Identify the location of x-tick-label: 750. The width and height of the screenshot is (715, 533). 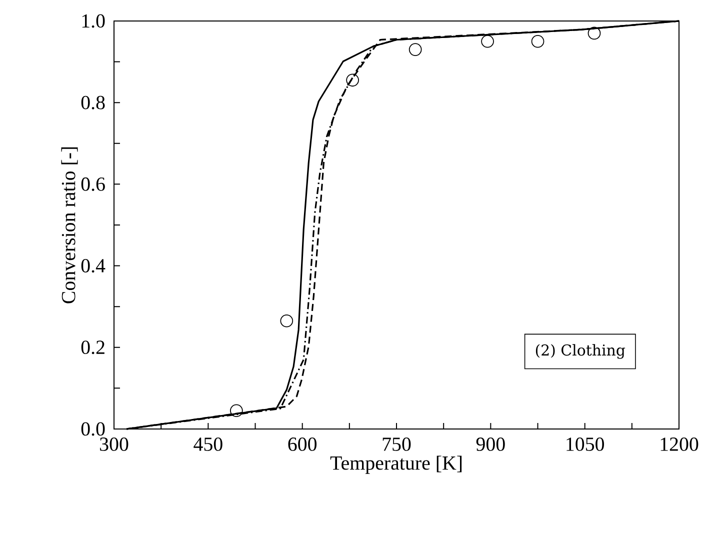
(396, 444).